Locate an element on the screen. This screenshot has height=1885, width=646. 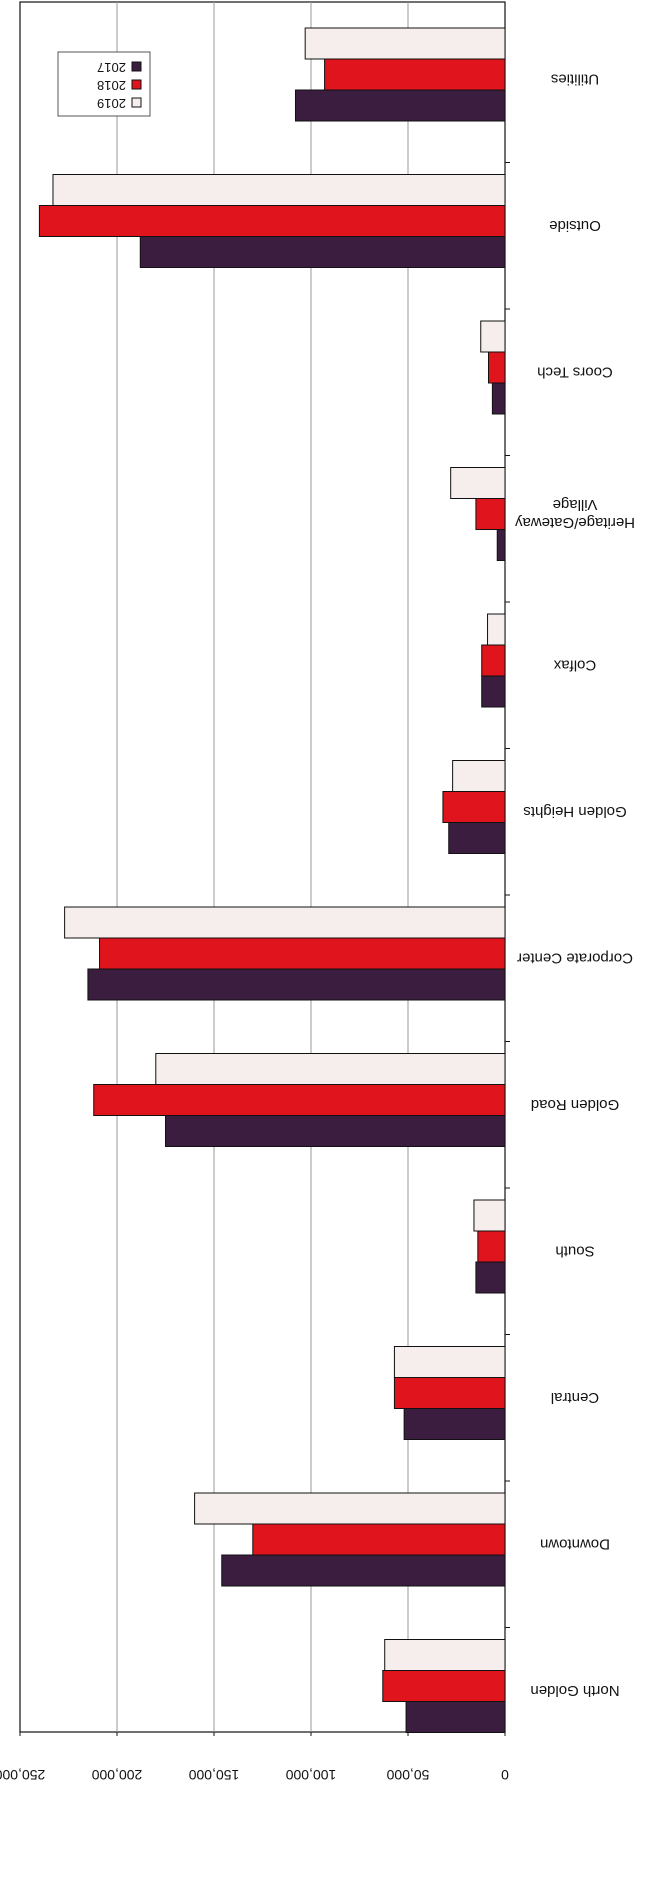
legend-swatch-2017 is located at coordinates (136, 66).